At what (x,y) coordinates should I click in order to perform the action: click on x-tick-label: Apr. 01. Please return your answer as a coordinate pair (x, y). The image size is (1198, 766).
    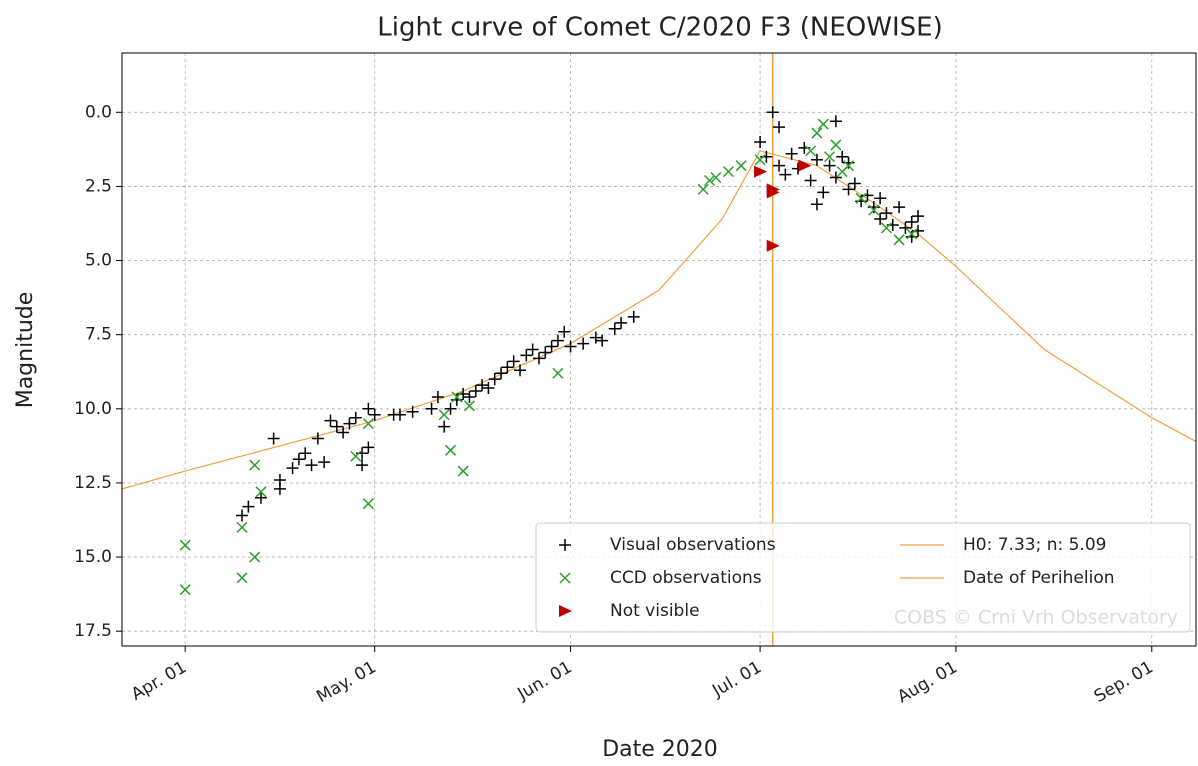
    Looking at the image, I should click on (159, 680).